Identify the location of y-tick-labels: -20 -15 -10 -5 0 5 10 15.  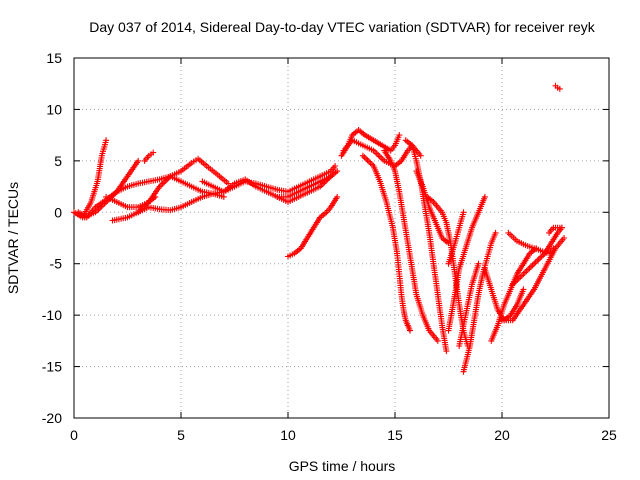
(52, 238).